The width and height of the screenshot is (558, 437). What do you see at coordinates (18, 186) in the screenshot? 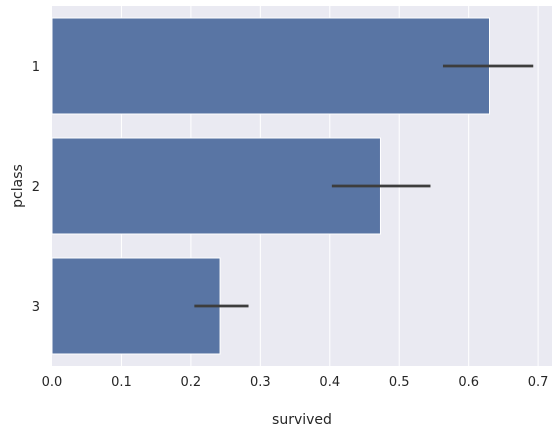
I see `y-axis-label: pclass` at bounding box center [18, 186].